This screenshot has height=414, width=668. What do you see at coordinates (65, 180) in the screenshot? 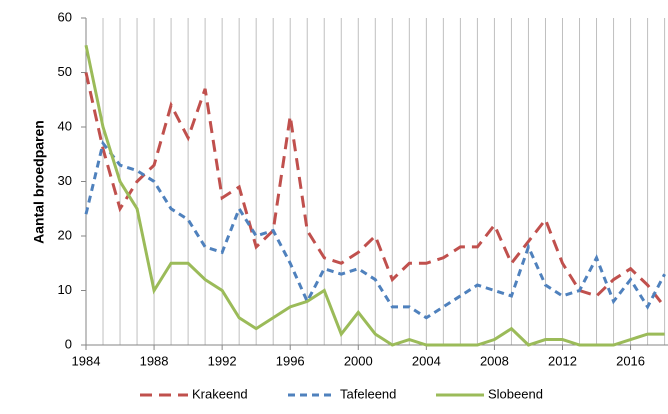
I see `y-tick-label: 30` at bounding box center [65, 180].